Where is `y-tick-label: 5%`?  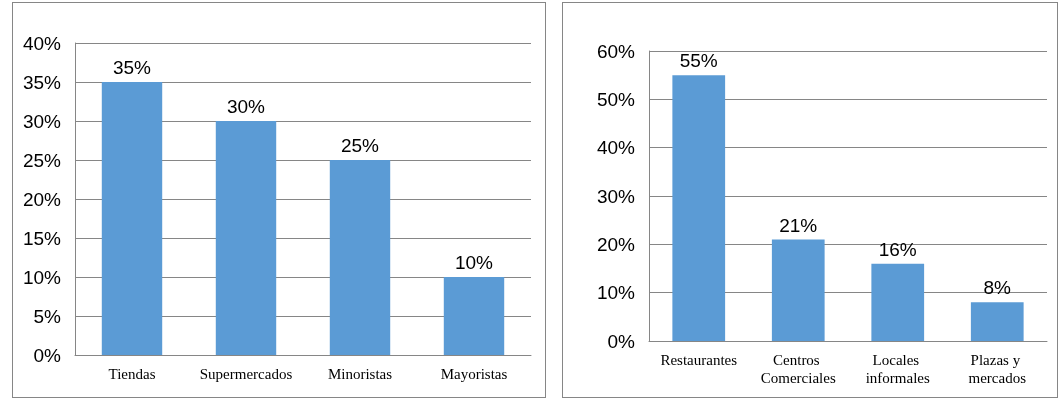 y-tick-label: 5% is located at coordinates (47, 316).